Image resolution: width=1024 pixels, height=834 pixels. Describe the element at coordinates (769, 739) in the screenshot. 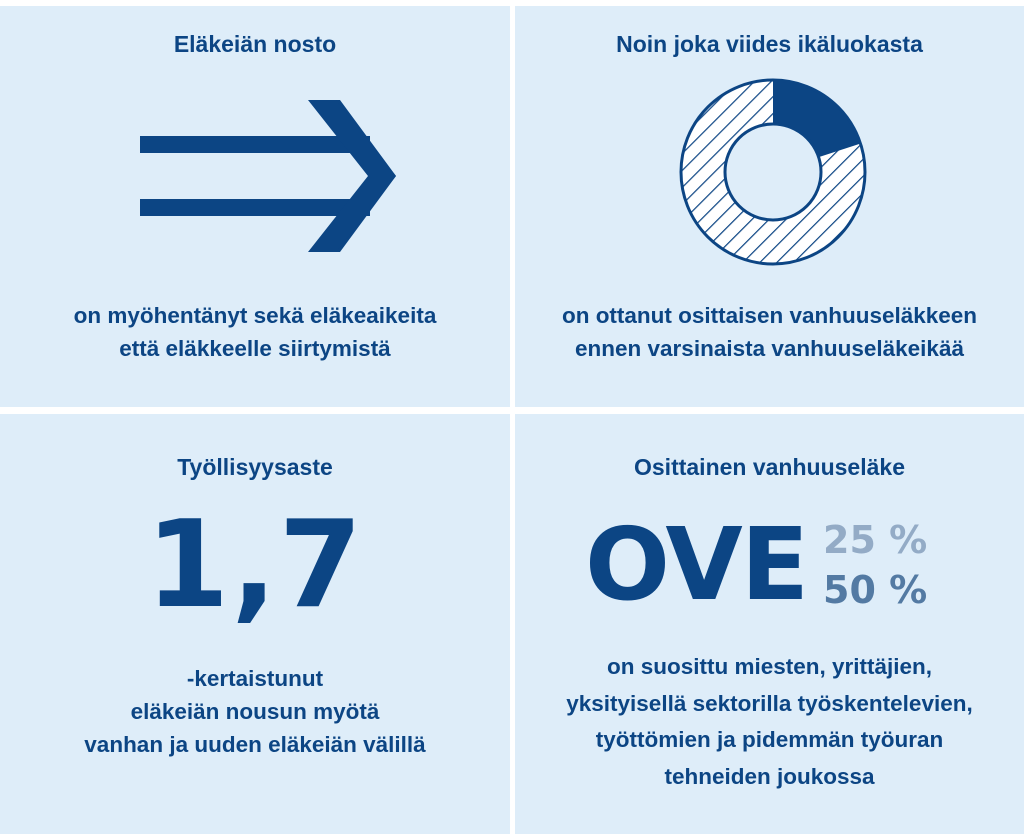

I see `caption-line: työttömien ja pidemmän työuran` at that location.